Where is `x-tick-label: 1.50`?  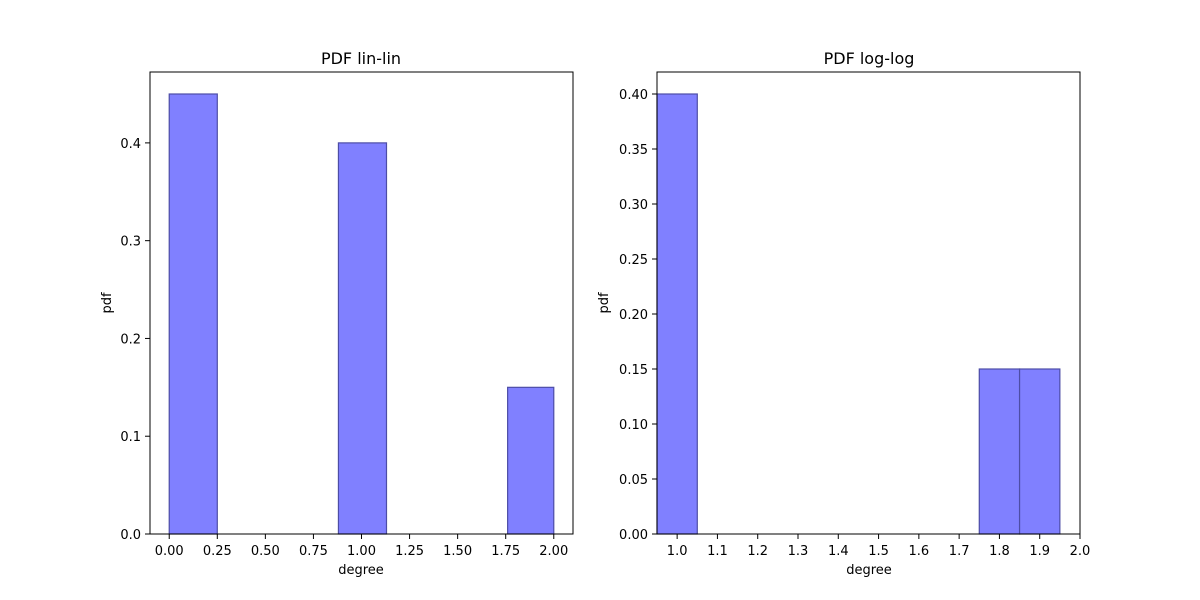 x-tick-label: 1.50 is located at coordinates (457, 551).